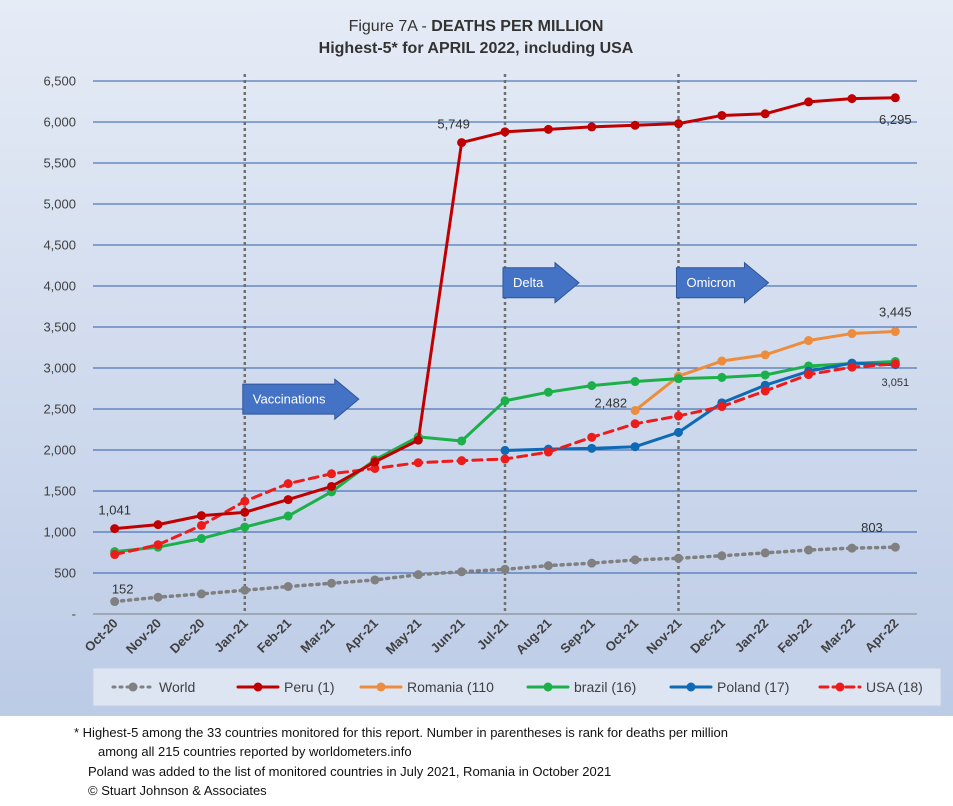 The image size is (953, 806). I want to click on x-tick-label: Jan-21, so click(231, 636).